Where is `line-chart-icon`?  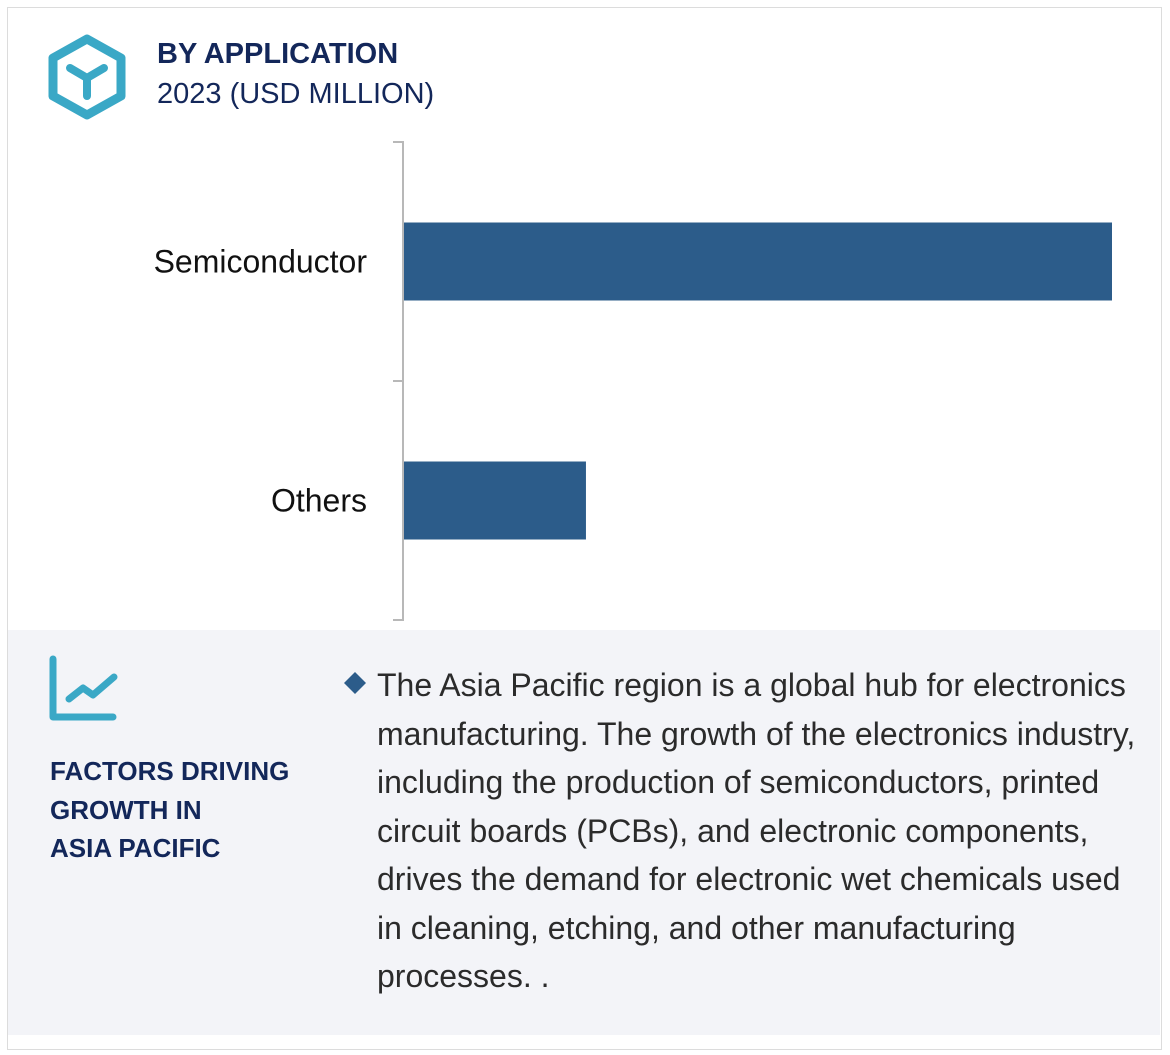
line-chart-icon is located at coordinates (83, 688).